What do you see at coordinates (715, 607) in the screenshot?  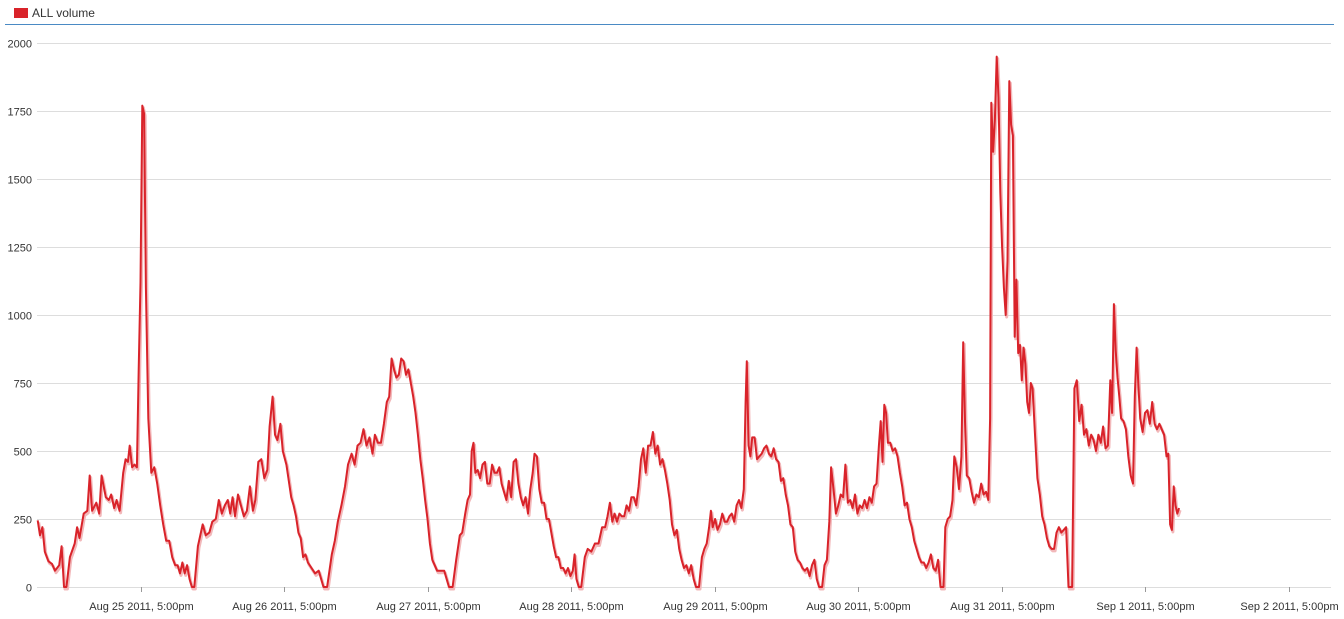 I see `x-tick-label: Aug 29 2011, 5:00pm` at bounding box center [715, 607].